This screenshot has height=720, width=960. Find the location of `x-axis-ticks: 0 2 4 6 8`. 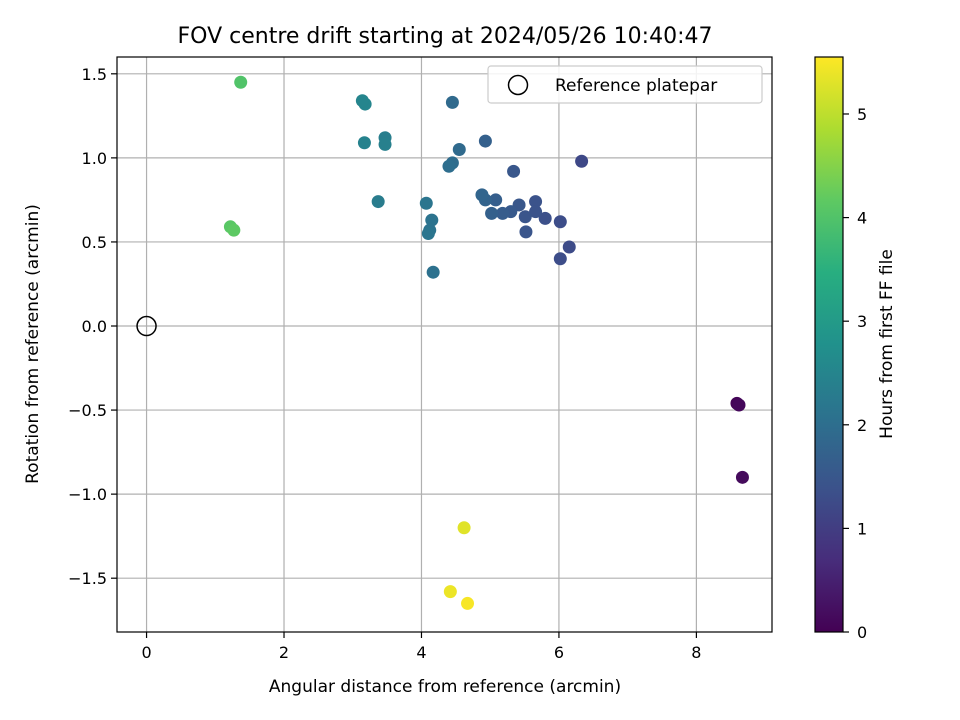

x-axis-ticks: 0 2 4 6 8 is located at coordinates (421, 647).